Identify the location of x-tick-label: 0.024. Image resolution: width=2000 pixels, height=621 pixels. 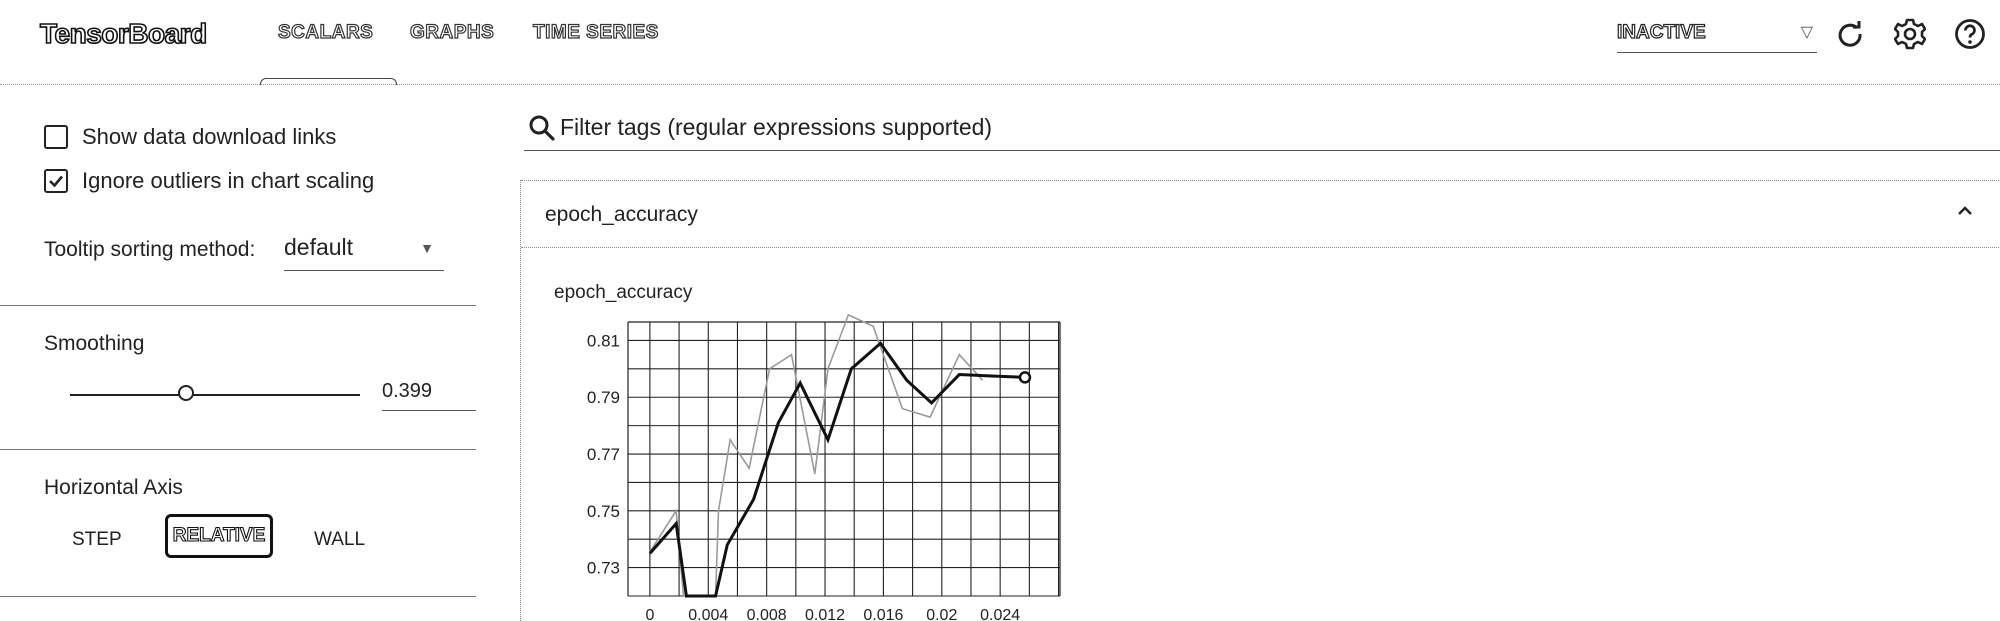
(1000, 614).